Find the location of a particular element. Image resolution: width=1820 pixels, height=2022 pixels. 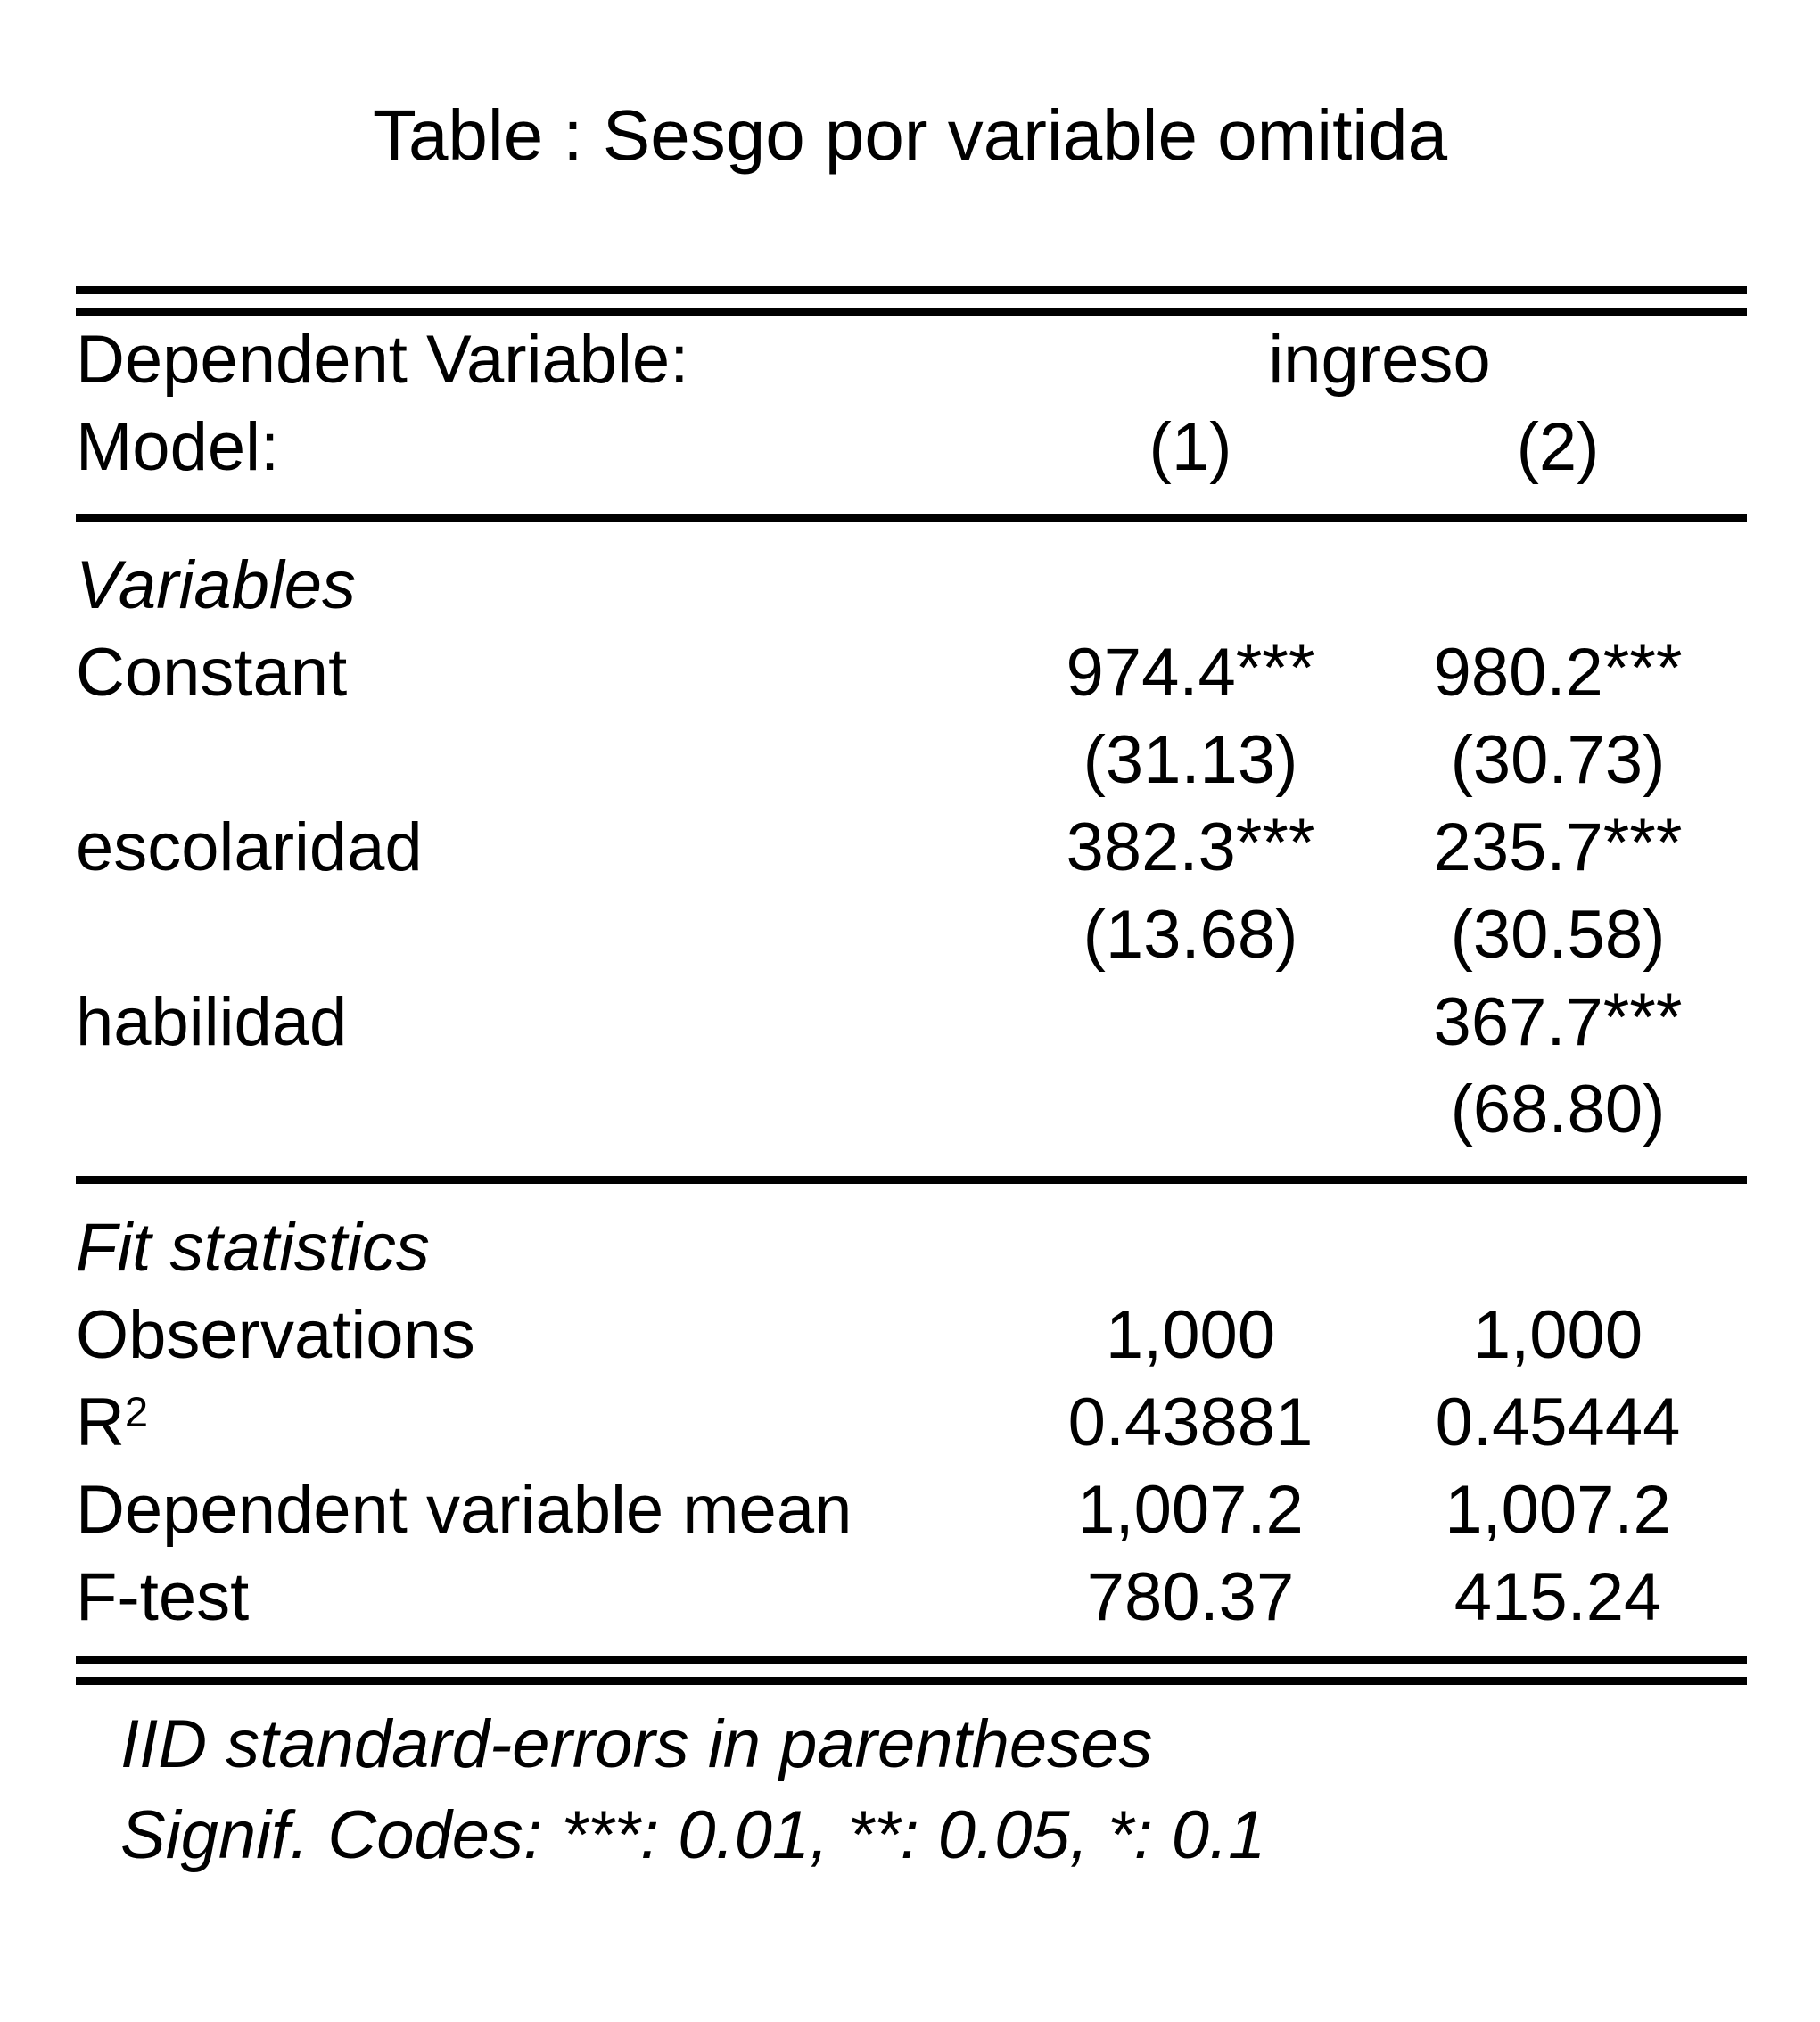

fit-section-heading-row: Fit statistics is located at coordinates (911, 1236).